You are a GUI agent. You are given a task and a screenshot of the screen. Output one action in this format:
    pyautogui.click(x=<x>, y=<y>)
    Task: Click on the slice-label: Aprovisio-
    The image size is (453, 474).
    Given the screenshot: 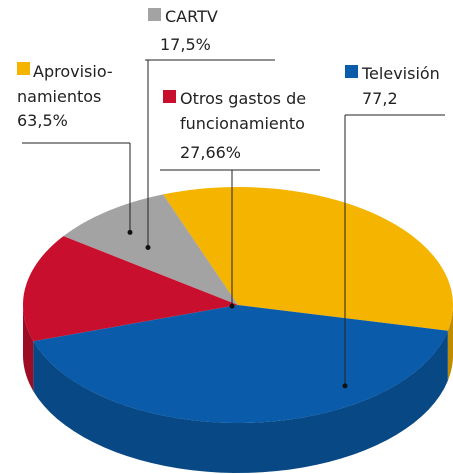 What is the action you would take?
    pyautogui.click(x=73, y=71)
    